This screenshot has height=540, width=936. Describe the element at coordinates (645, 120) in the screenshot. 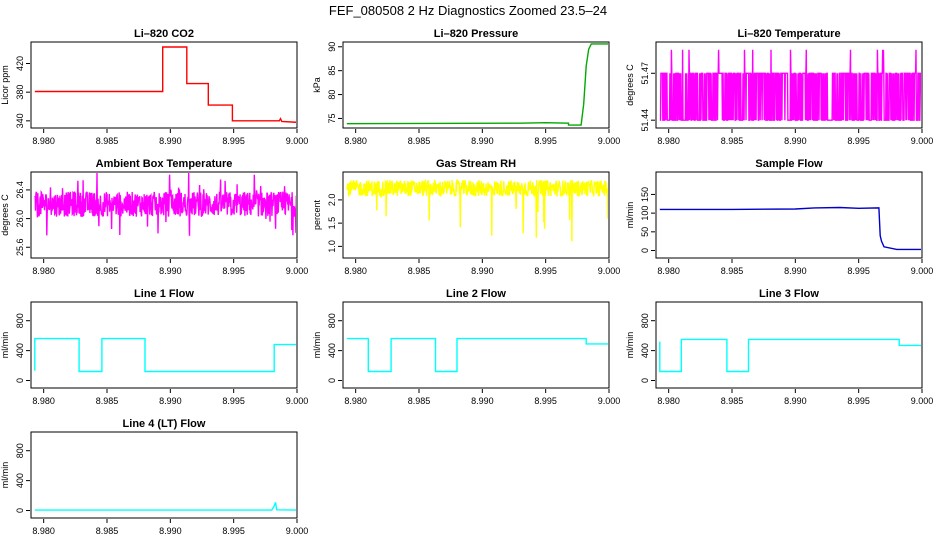

I see `y-tick-label: 51.44` at that location.